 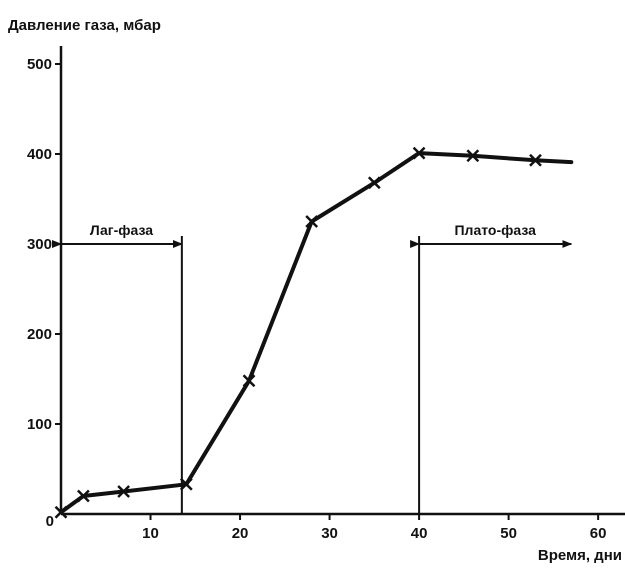 What do you see at coordinates (39, 424) in the screenshot?
I see `y-tick-label: 100` at bounding box center [39, 424].